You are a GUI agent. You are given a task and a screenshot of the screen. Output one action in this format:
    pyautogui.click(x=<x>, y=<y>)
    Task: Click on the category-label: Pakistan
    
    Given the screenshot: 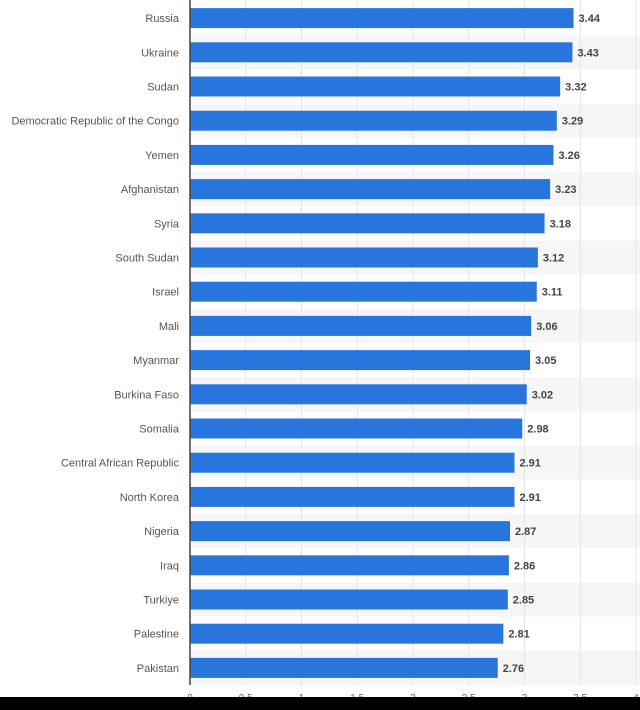 What is the action you would take?
    pyautogui.click(x=158, y=669)
    